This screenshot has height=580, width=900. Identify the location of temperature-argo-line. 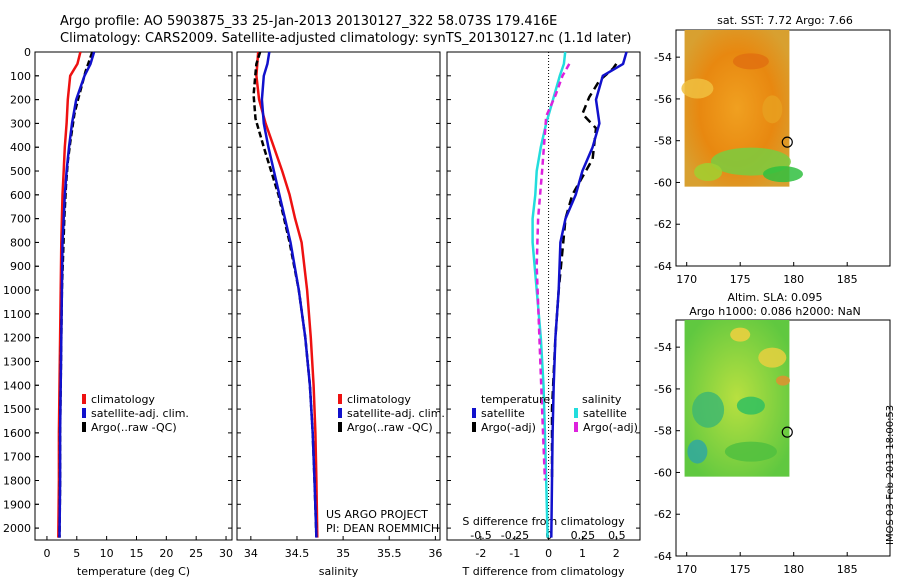
(76, 294).